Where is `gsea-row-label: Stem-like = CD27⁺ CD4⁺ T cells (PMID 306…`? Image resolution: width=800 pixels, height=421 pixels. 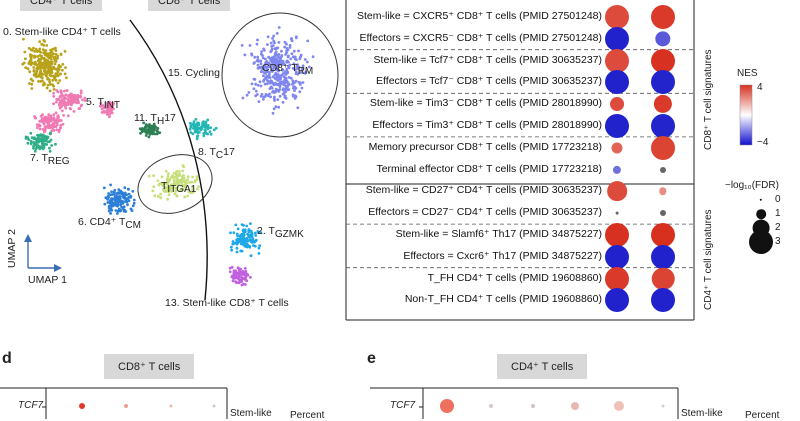 gsea-row-label: Stem-like = CD27⁺ CD4⁺ T cells (PMID 306… is located at coordinates (483, 190).